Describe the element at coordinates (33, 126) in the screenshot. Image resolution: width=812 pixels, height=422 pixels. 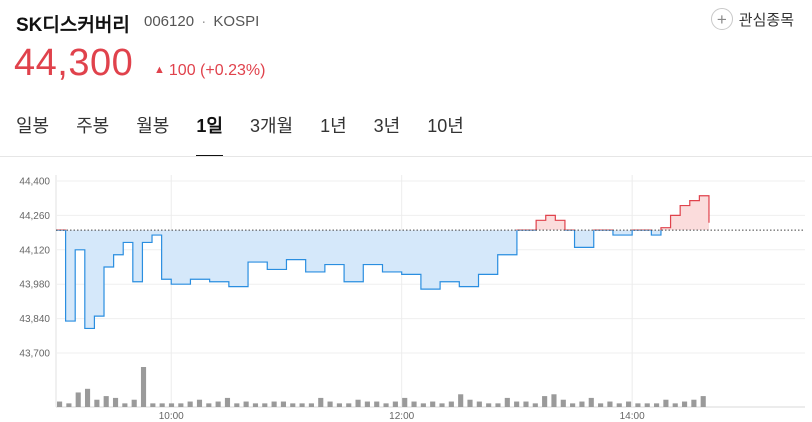
I see `tab-daily: 일봉` at that location.